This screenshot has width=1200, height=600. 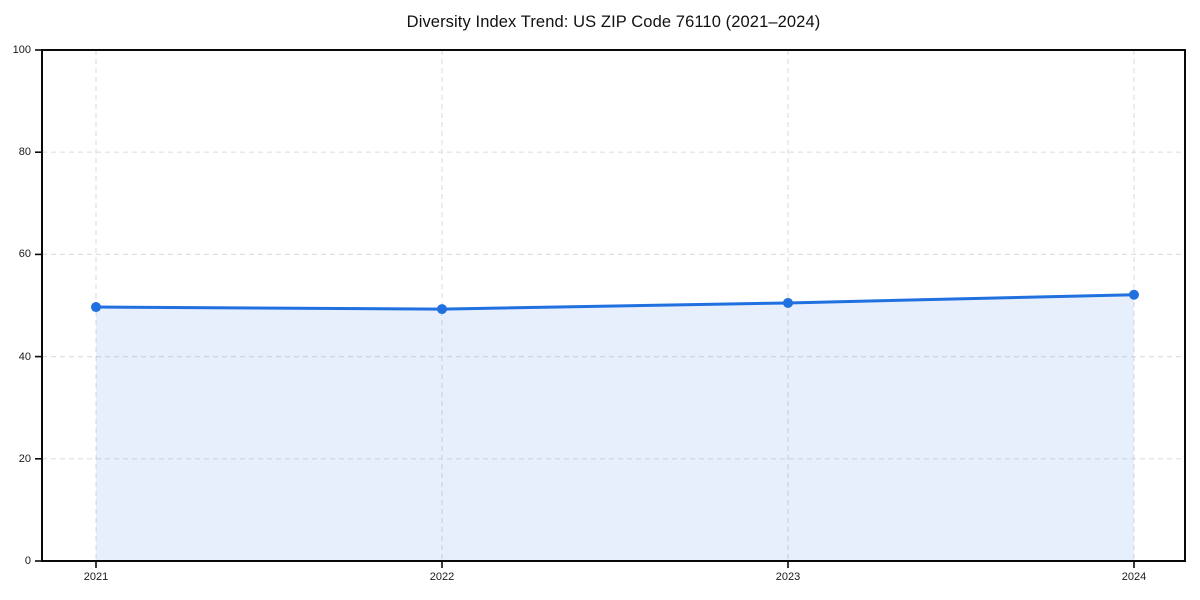 I want to click on x-tick-label: 2022, so click(x=442, y=577).